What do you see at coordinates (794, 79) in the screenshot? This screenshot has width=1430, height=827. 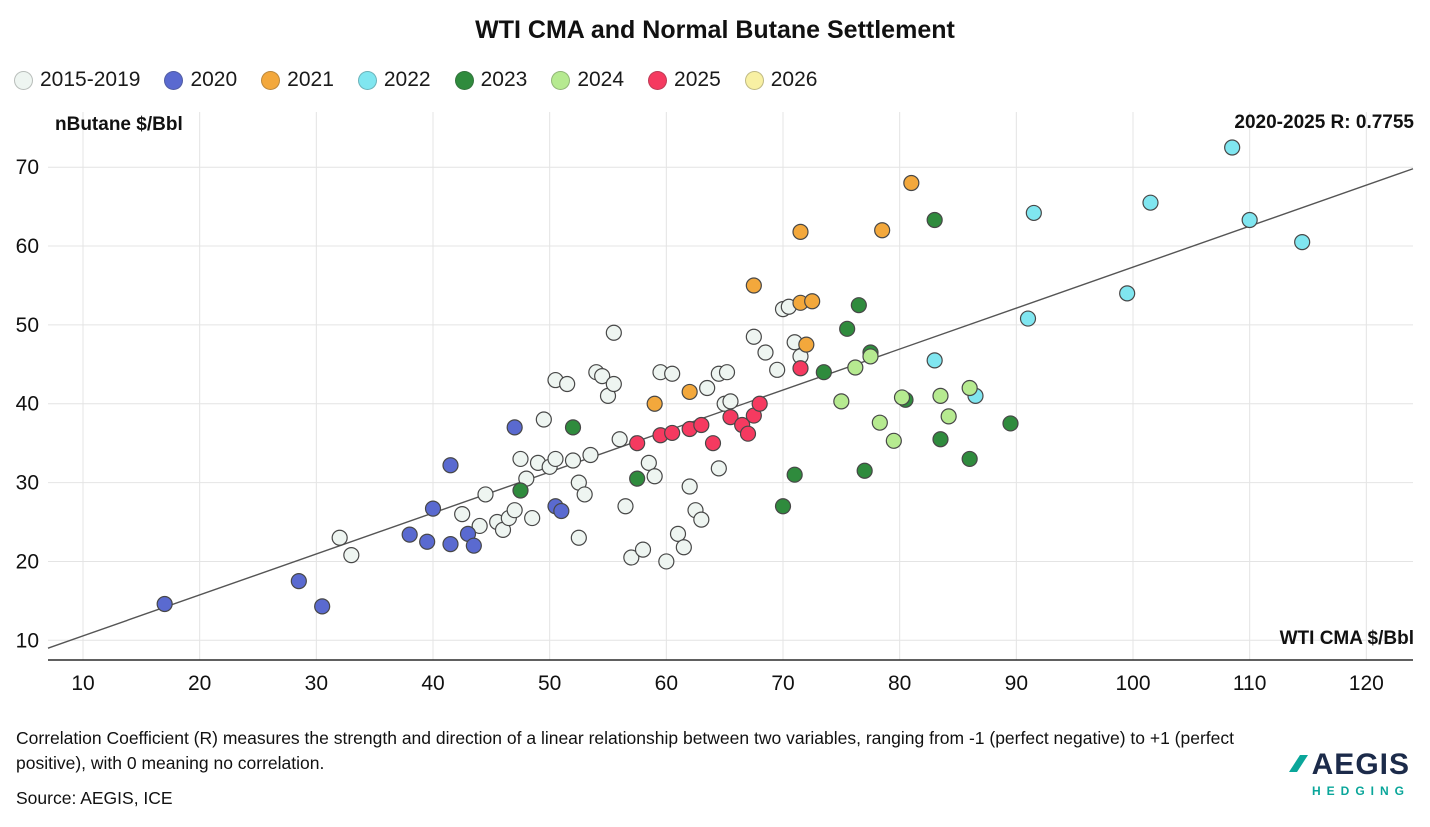 I see `legend-label: 2026` at bounding box center [794, 79].